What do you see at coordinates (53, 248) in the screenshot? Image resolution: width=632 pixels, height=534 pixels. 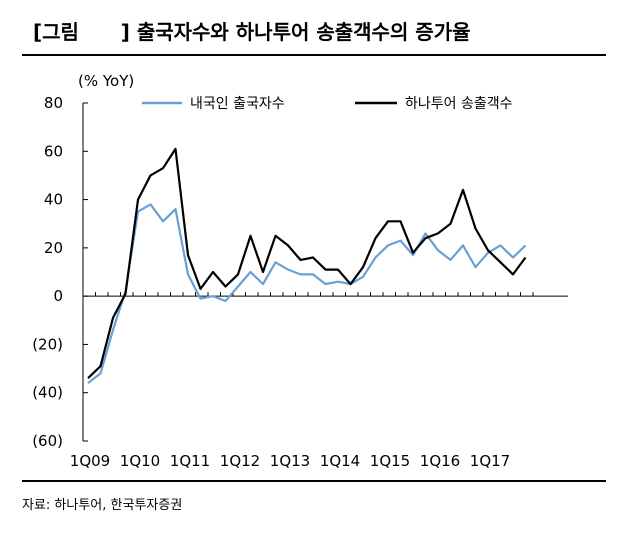 I see `y-tick-label: 20` at bounding box center [53, 248].